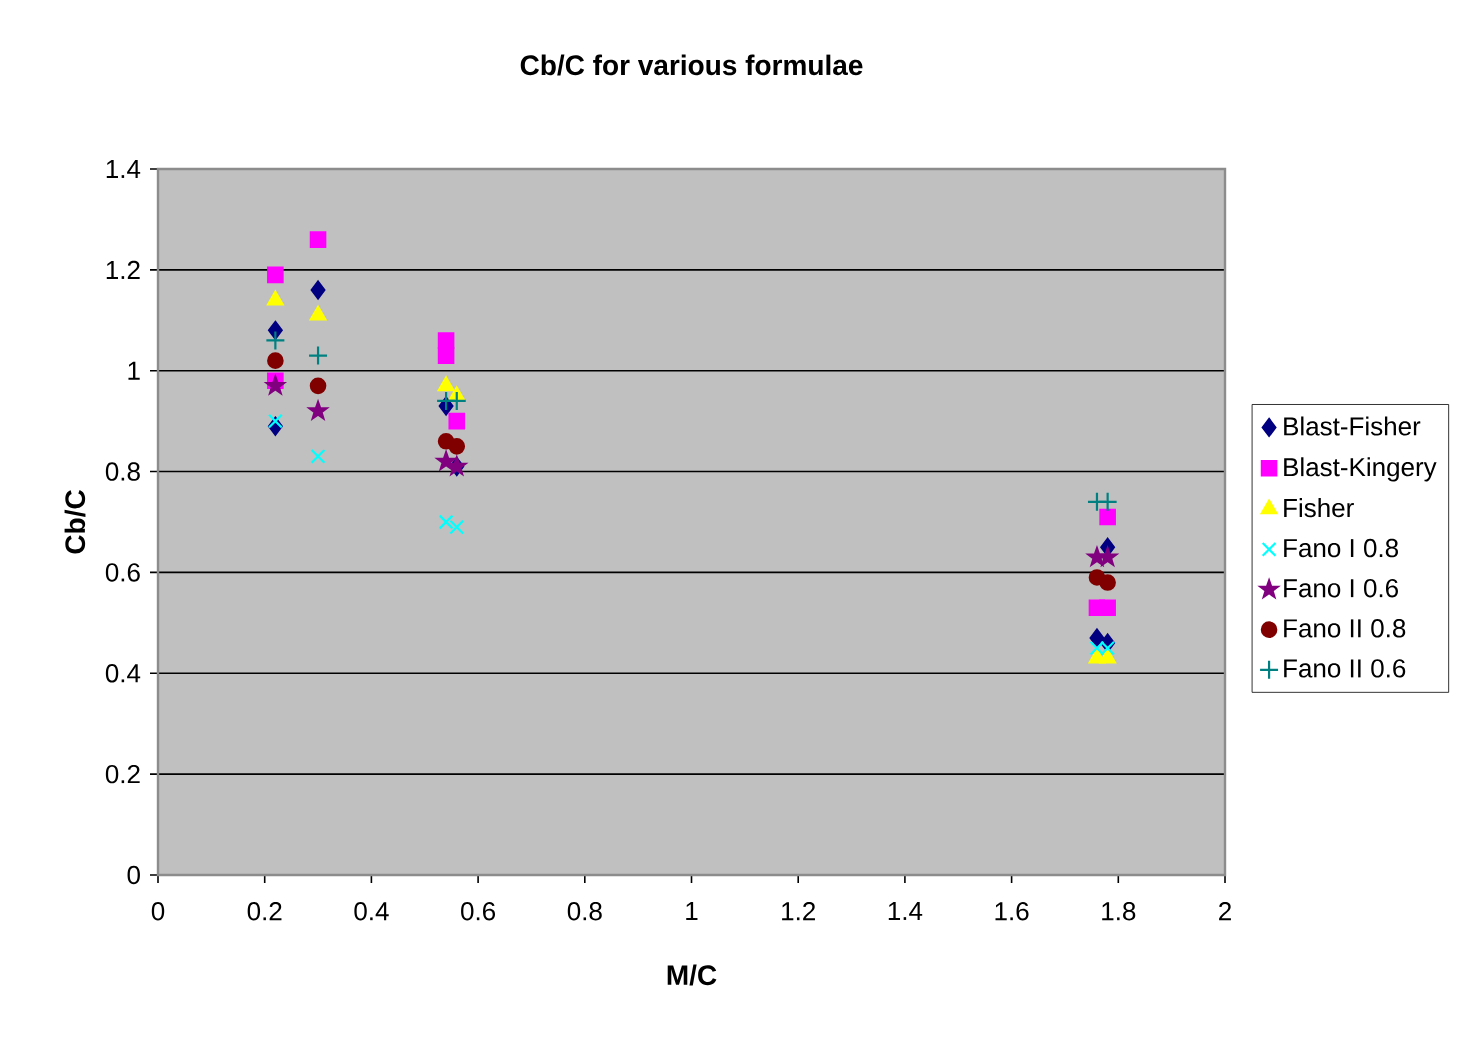  Describe the element at coordinates (798, 911) in the screenshot. I see `x-tick-label: 1.2` at that location.